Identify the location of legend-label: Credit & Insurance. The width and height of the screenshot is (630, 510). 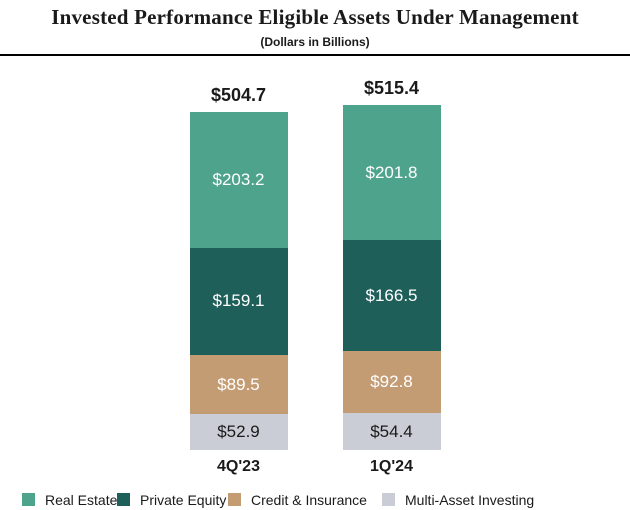
(309, 499).